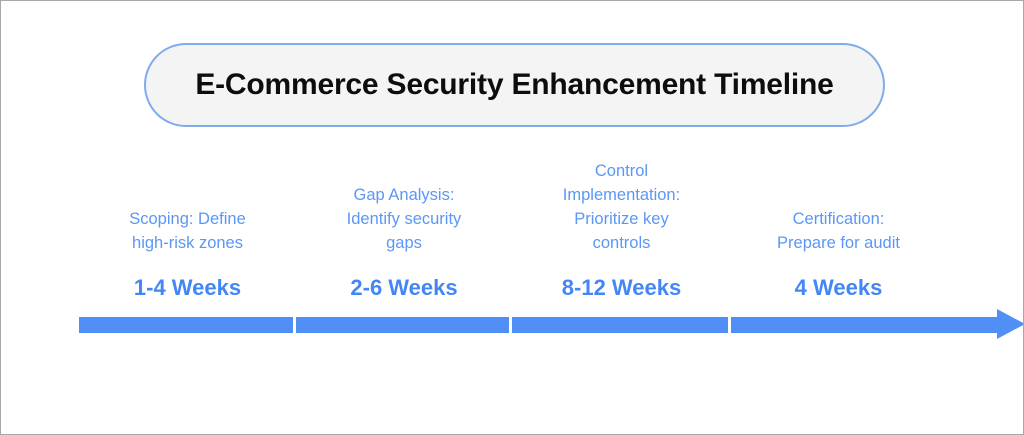  Describe the element at coordinates (187, 231) in the screenshot. I see `milestone-description: Scoping: Define high-risk zones` at that location.